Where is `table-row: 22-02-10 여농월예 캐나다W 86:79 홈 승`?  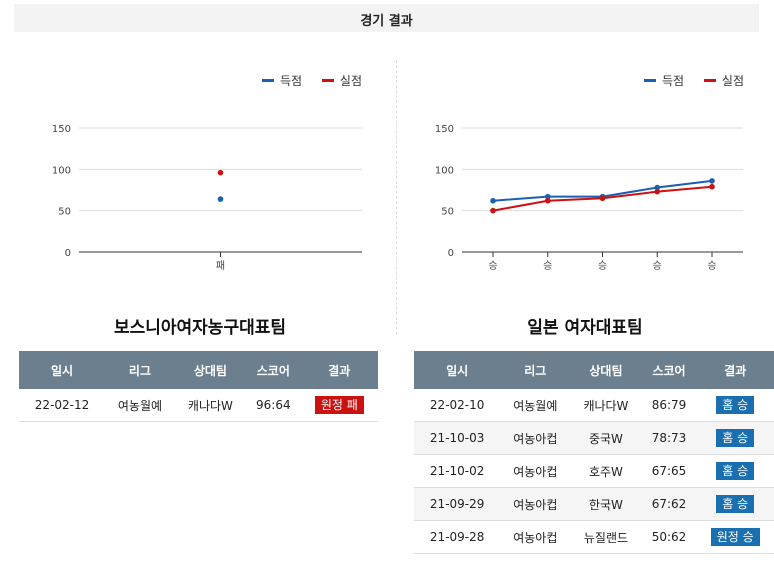
table-row: 22-02-10 여농월예 캐나다W 86:79 홈 승 is located at coordinates (594, 405).